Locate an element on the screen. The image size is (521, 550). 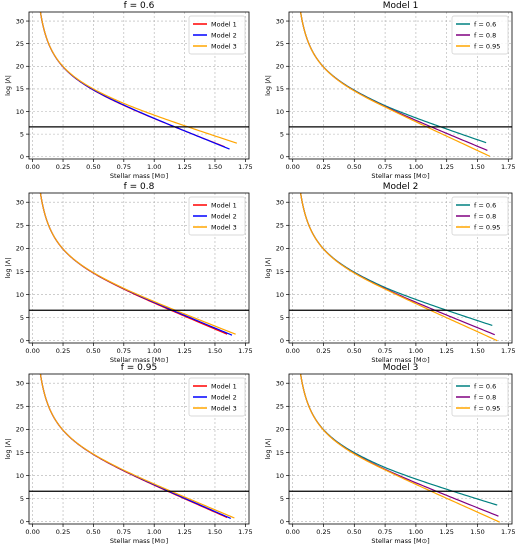
panel-title: f = 0.8 is located at coordinates (139, 187).